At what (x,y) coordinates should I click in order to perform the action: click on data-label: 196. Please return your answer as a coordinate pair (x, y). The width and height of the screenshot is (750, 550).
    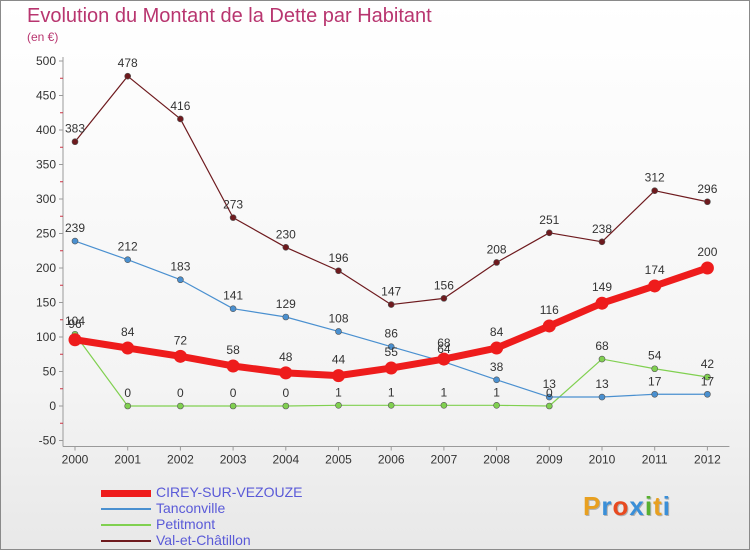
    Looking at the image, I should click on (338, 258).